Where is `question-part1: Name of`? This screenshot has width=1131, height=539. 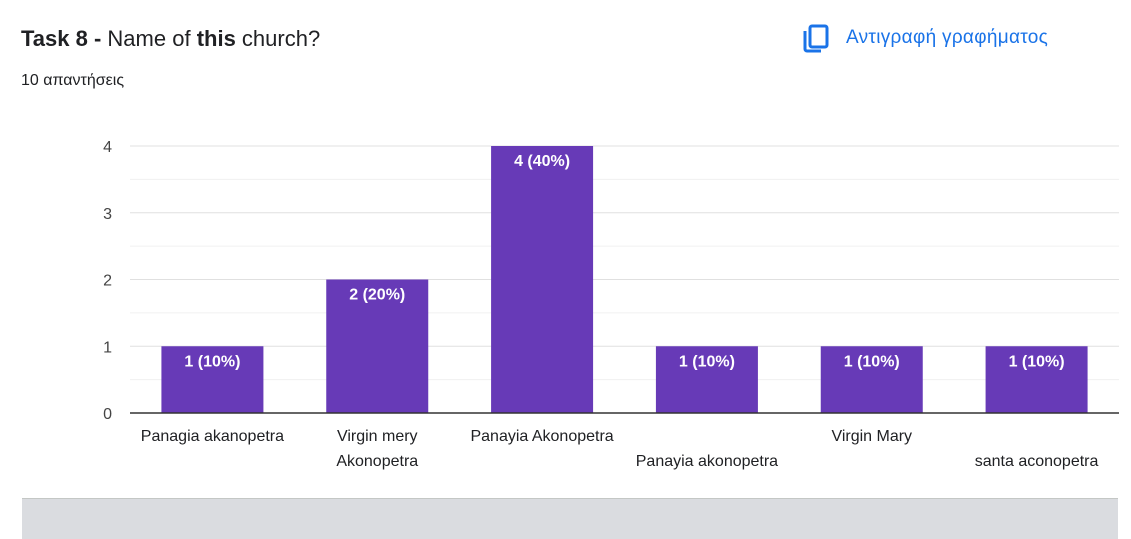
question-part1: Name of is located at coordinates (152, 38).